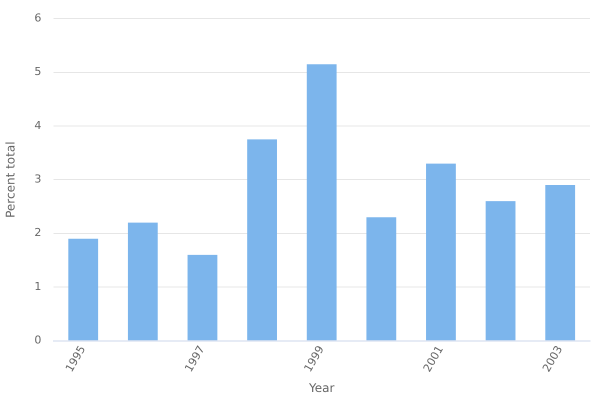 The image size is (600, 400). What do you see at coordinates (38, 233) in the screenshot?
I see `y-tick-label: 2` at bounding box center [38, 233].